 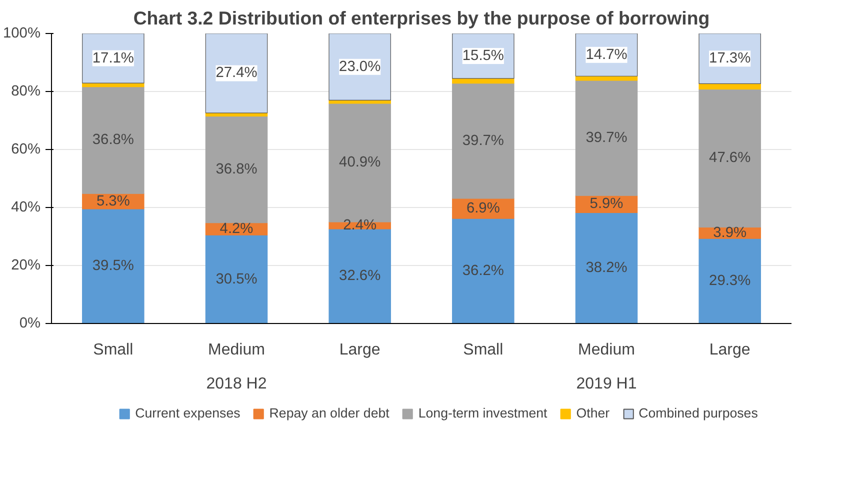 I want to click on y-tick-label: 60%, so click(x=26, y=150).